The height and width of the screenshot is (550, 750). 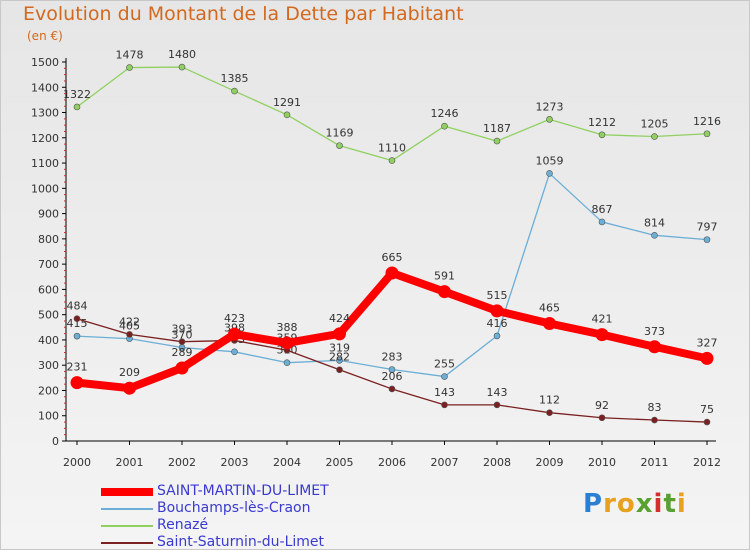 I want to click on data-label: 1187, so click(x=497, y=128).